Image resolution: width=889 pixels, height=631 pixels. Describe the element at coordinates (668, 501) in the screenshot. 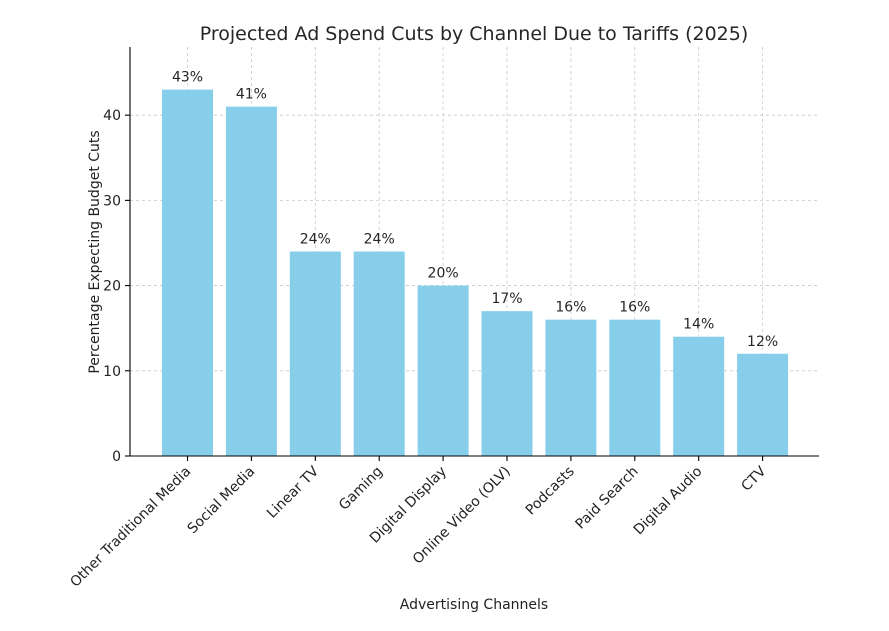

I see `x-tick-label: Digital Audio` at that location.